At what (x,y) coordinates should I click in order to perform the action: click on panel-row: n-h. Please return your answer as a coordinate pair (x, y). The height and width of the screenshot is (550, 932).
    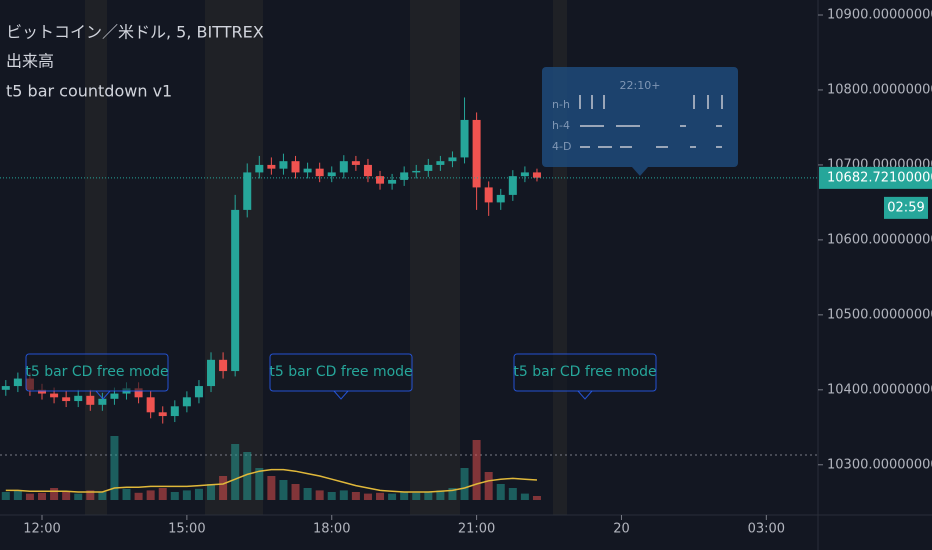
    Looking at the image, I should click on (561, 104).